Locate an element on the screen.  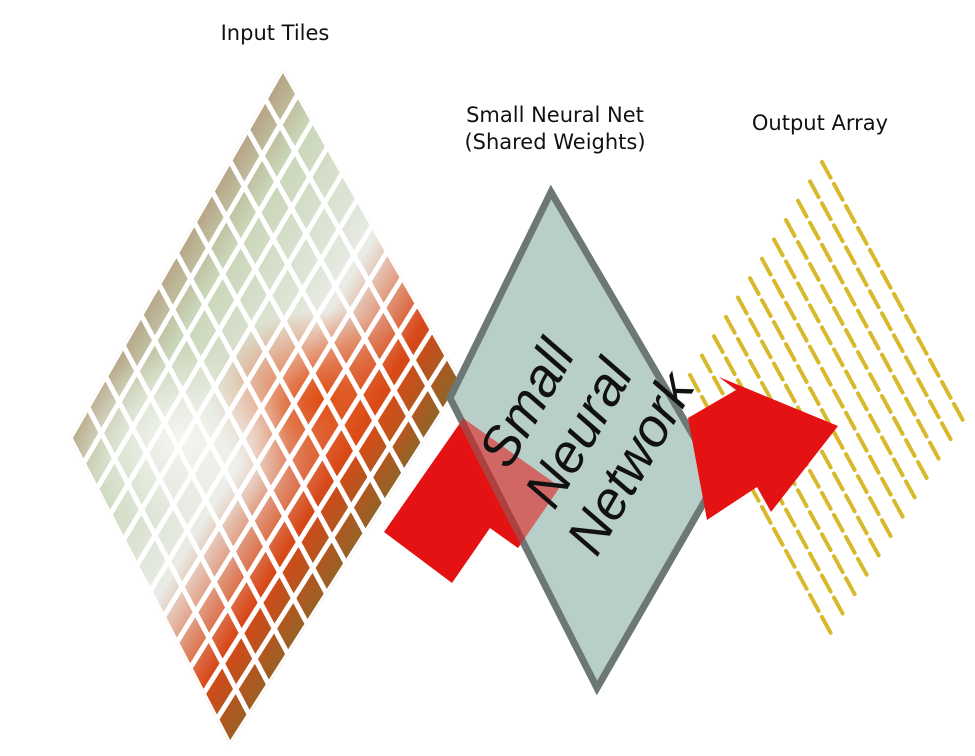
small-neural-net-title: Small Neural Net (Shared Weights) is located at coordinates (555, 129).